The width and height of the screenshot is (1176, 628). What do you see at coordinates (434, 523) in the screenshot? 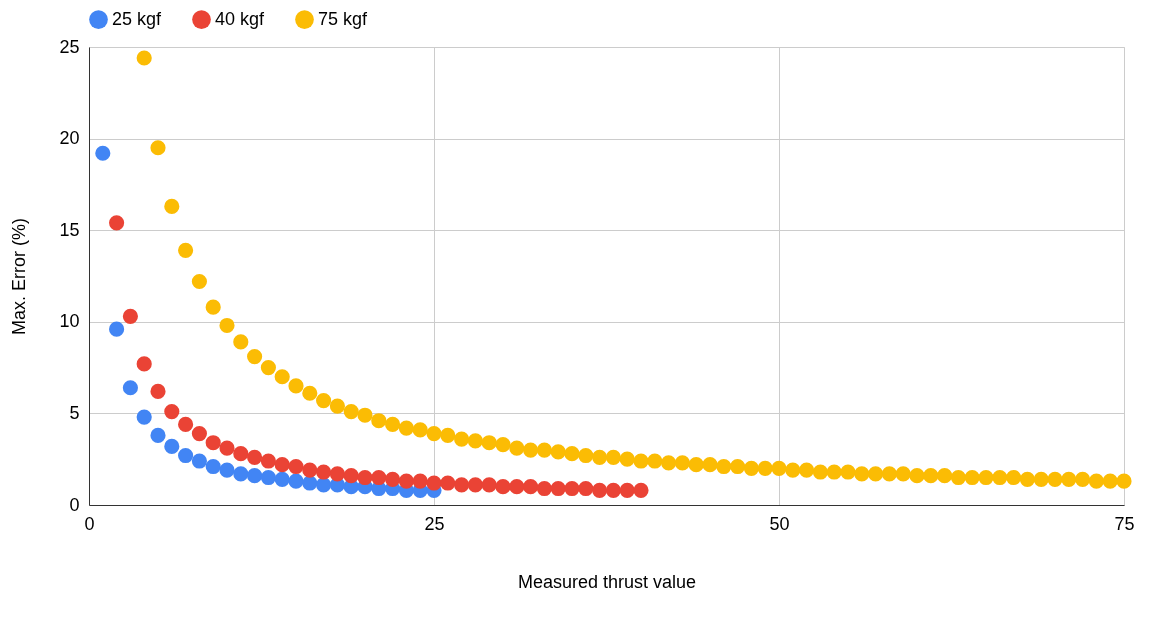
I see `x-tick-label: 25` at bounding box center [434, 523].